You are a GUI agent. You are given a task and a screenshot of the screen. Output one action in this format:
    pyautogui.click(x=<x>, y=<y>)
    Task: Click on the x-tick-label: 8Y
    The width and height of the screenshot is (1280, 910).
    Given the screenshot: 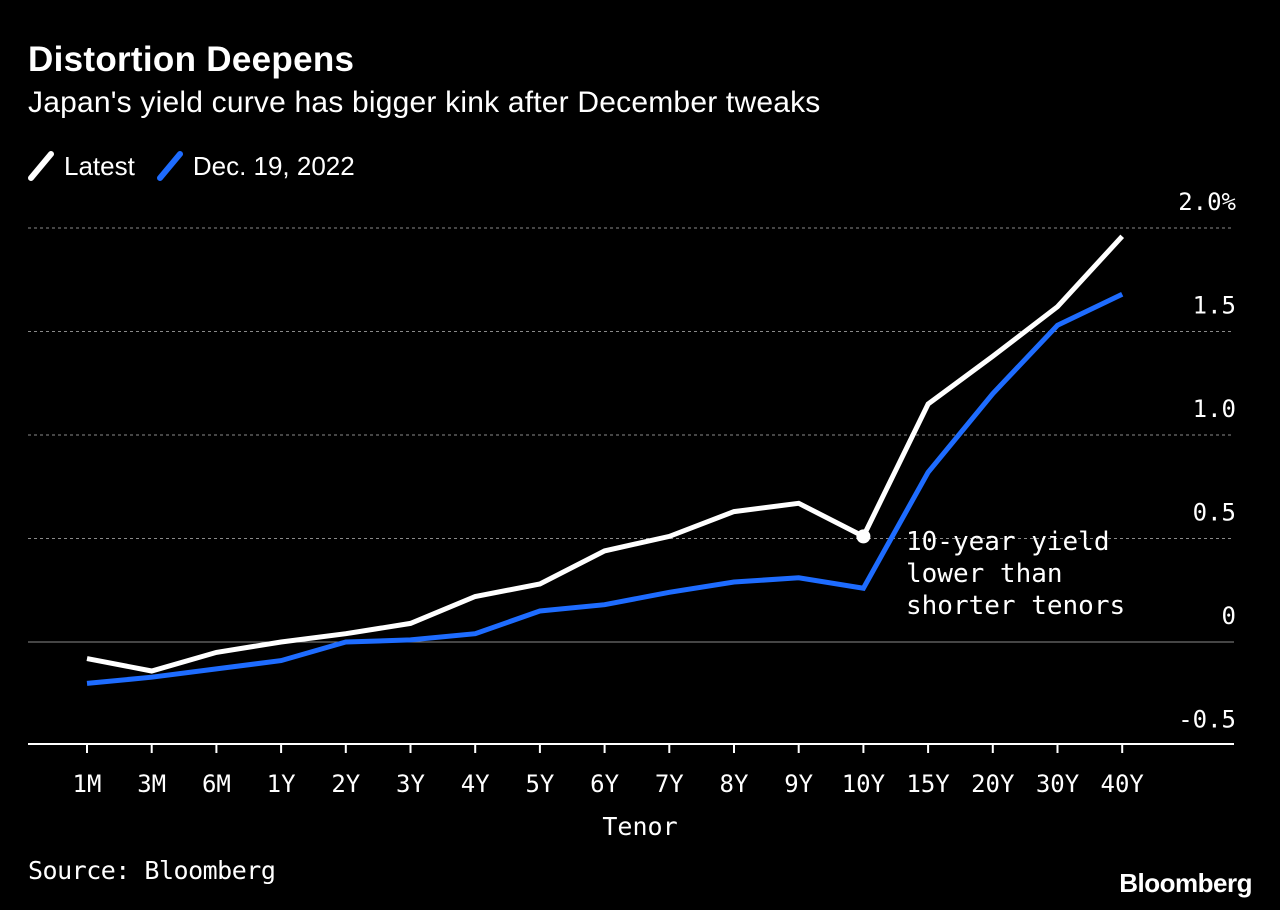 What is the action you would take?
    pyautogui.click(x=734, y=784)
    